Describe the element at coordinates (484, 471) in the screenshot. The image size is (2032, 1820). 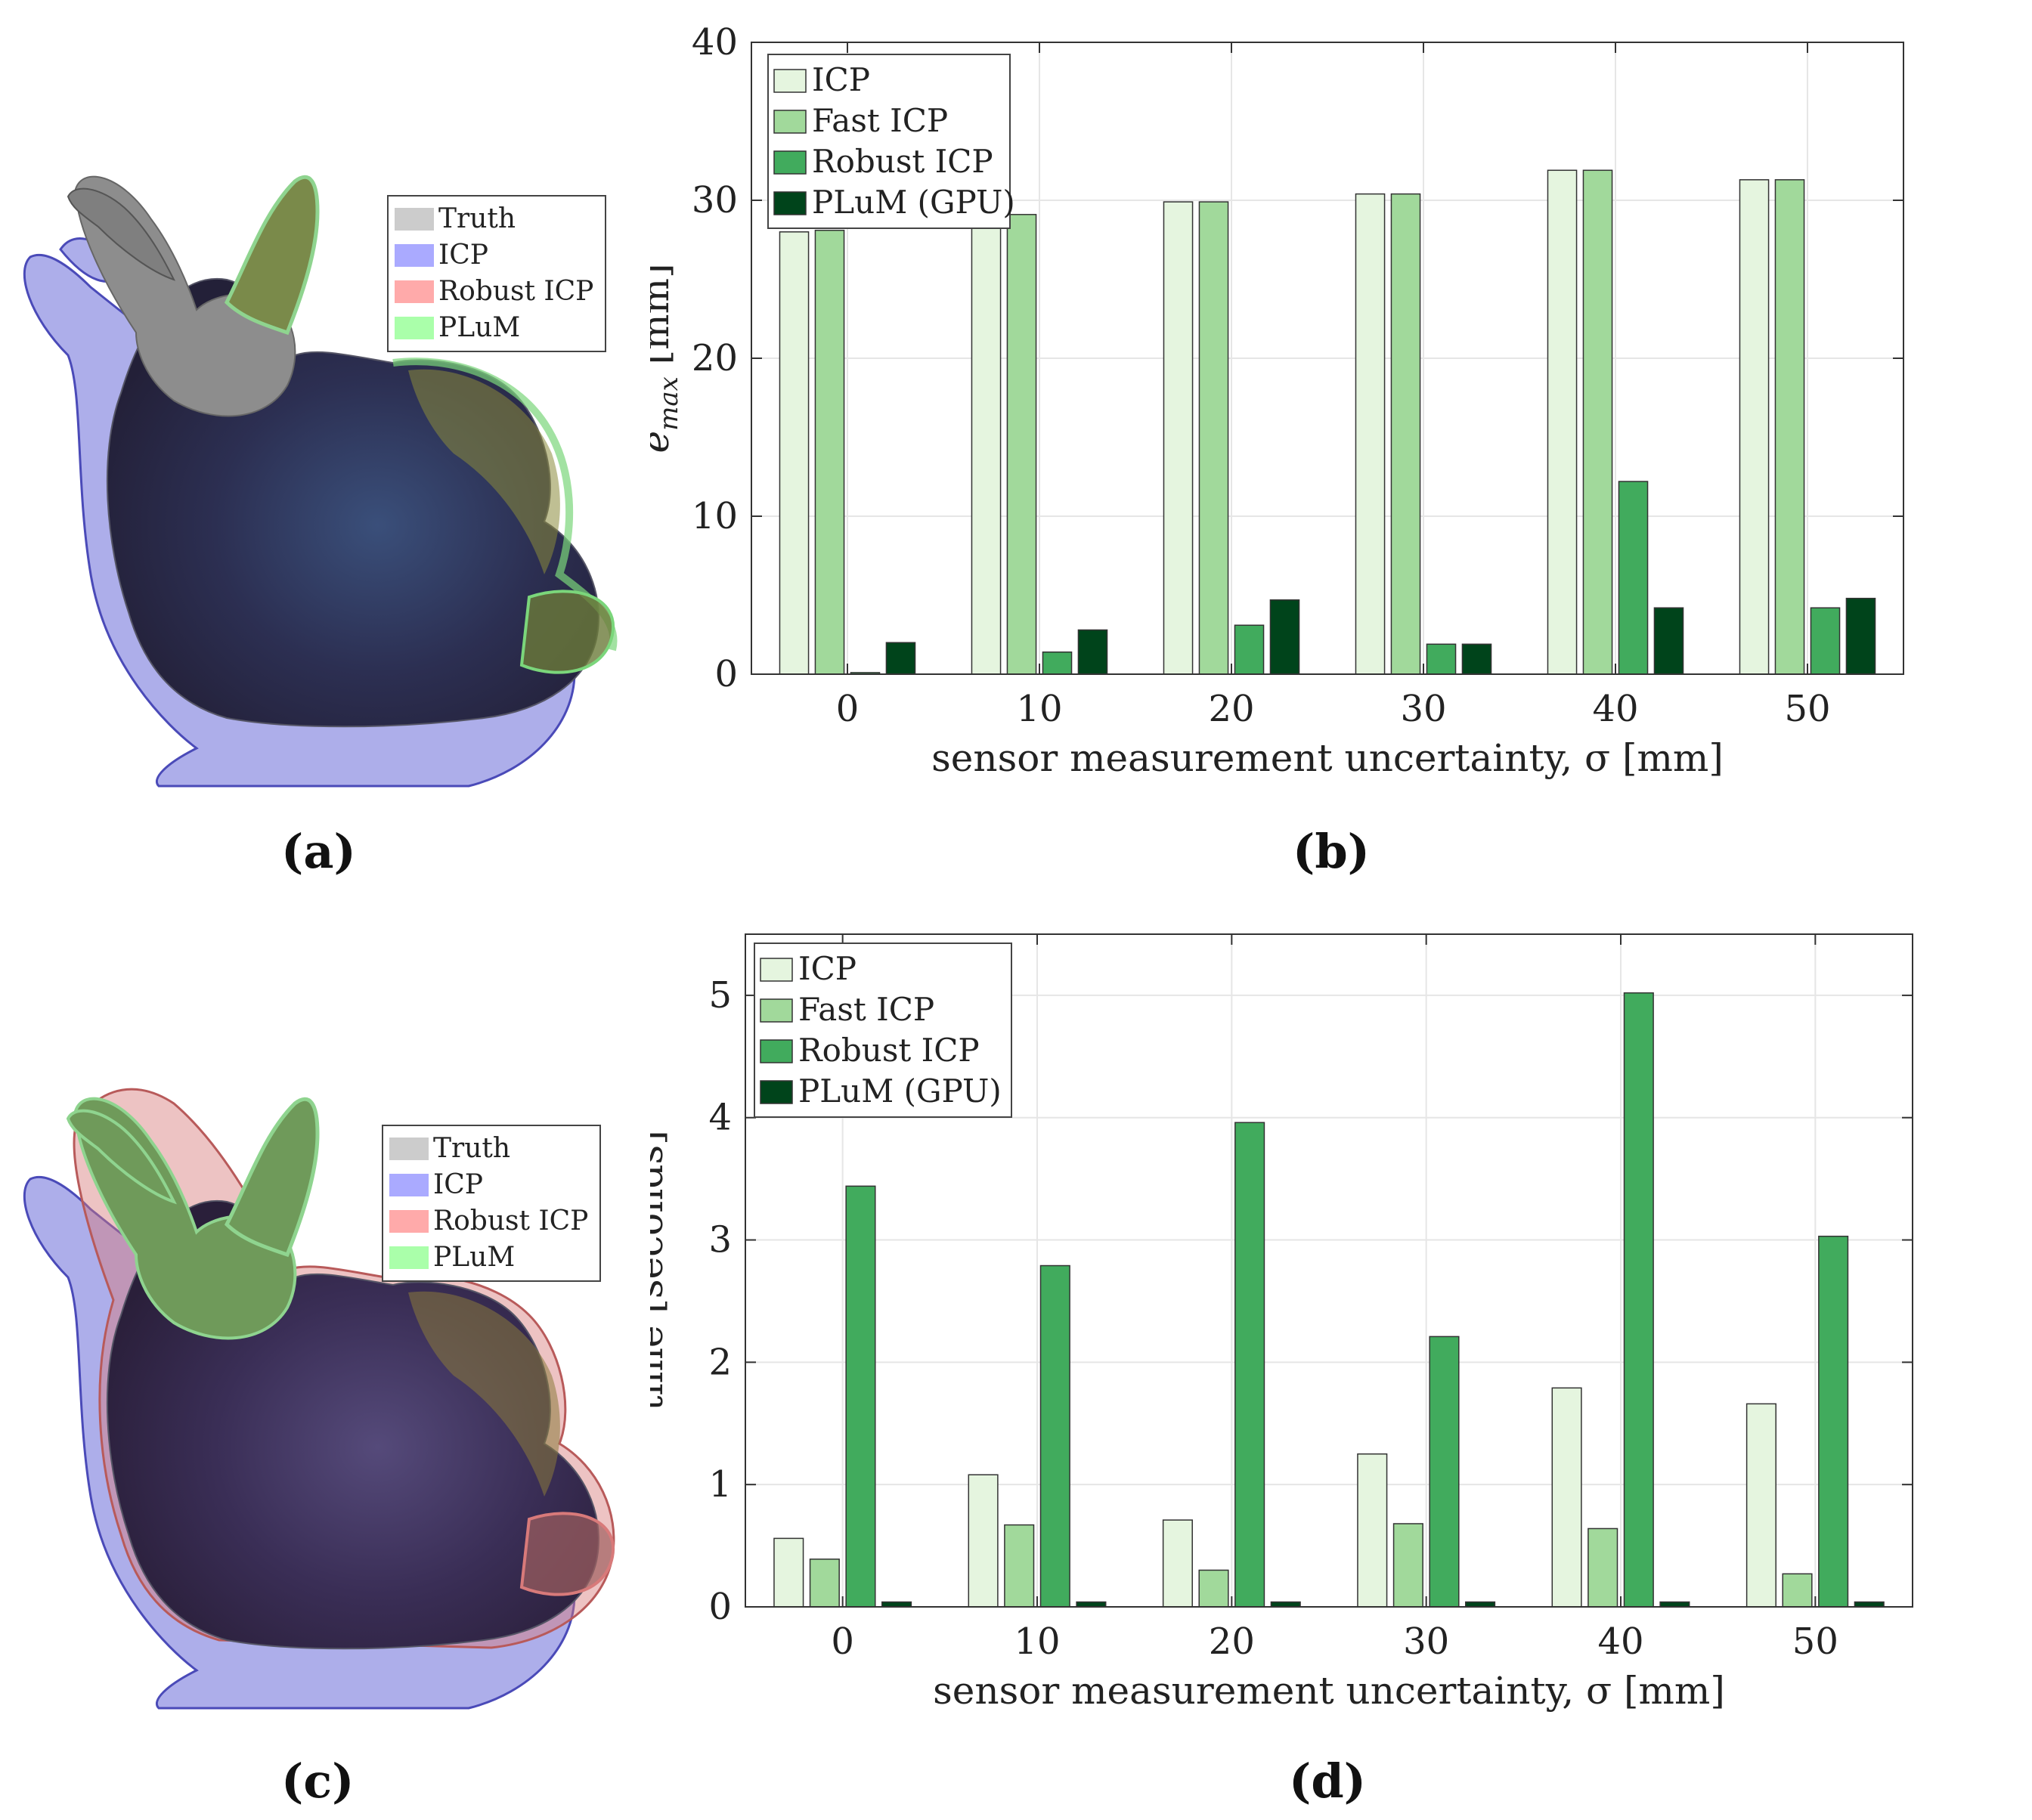
I see `bunny-overlap-back` at that location.